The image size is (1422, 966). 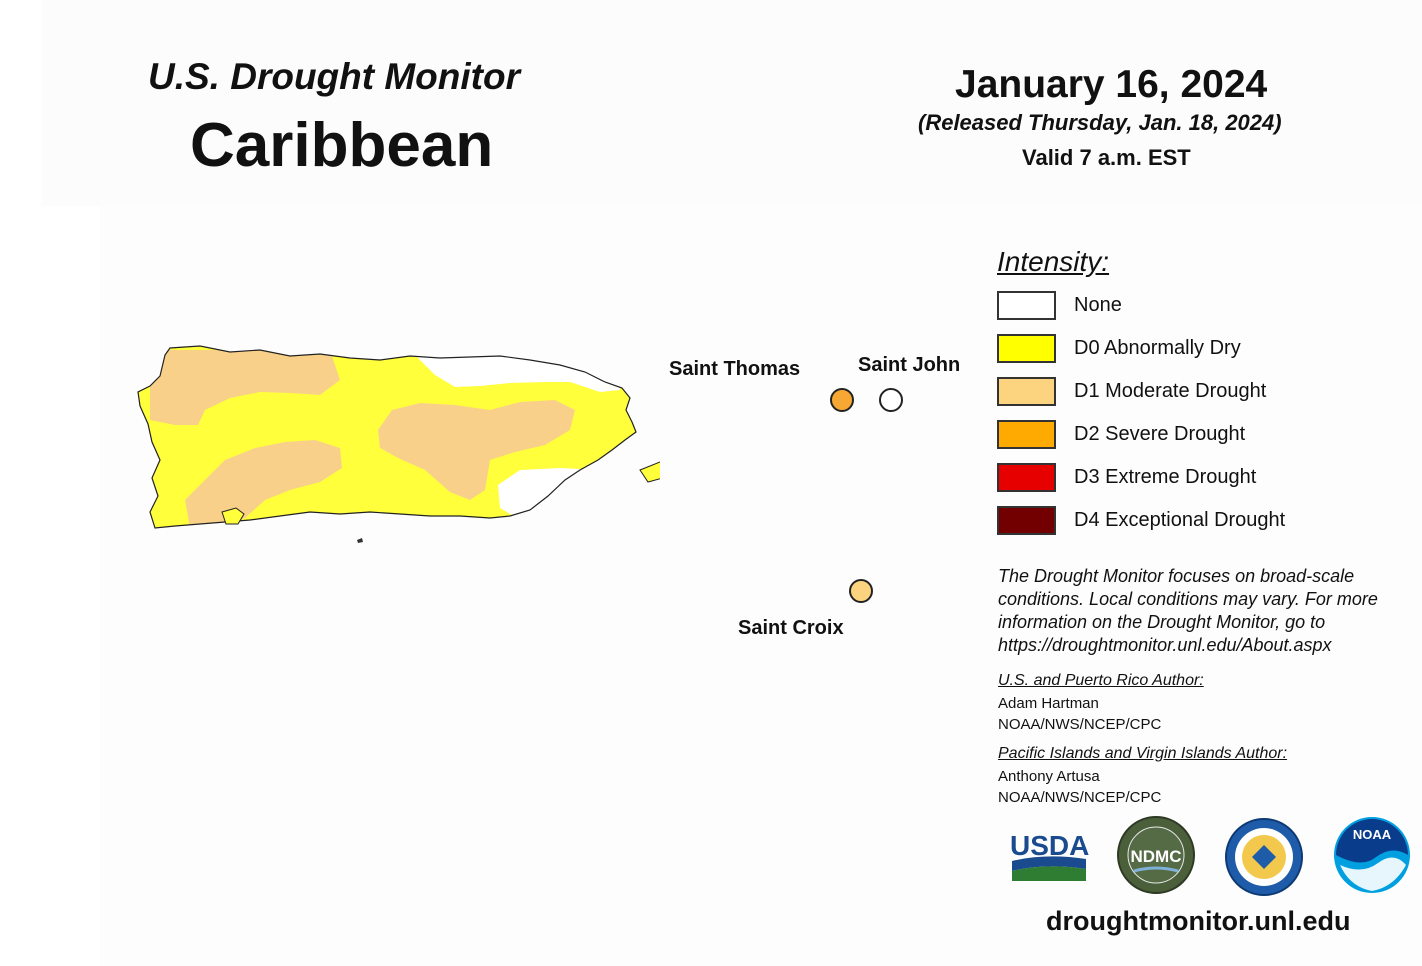 I want to click on saint-thomas-label: Saint Thomas, so click(x=735, y=369).